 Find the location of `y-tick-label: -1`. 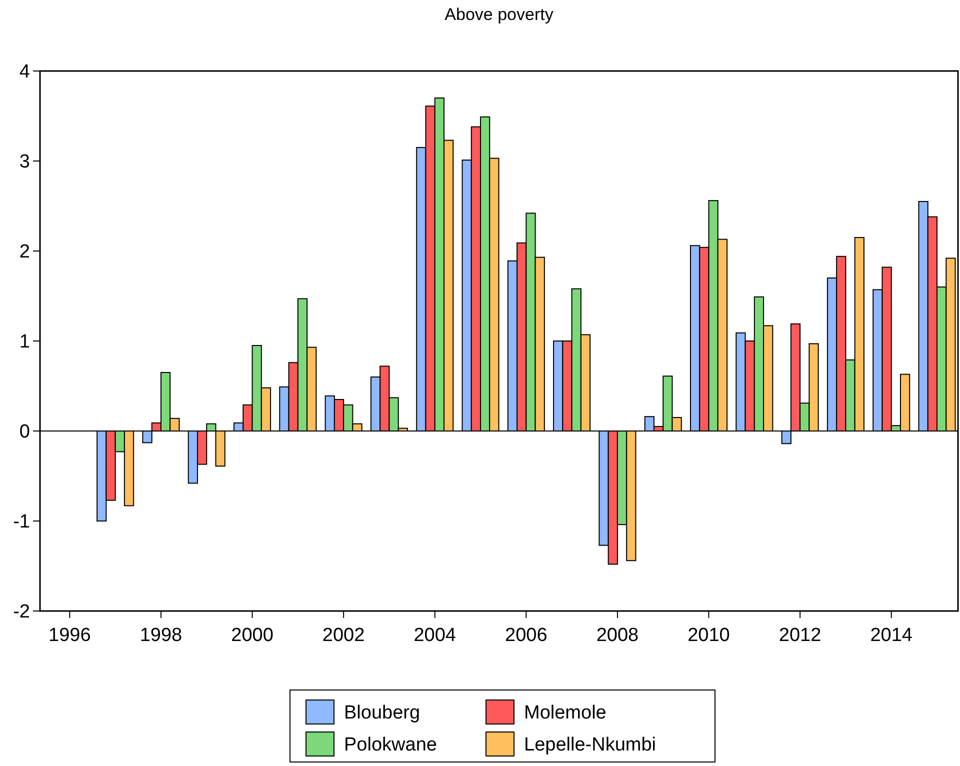

y-tick-label: -1 is located at coordinates (21, 522).